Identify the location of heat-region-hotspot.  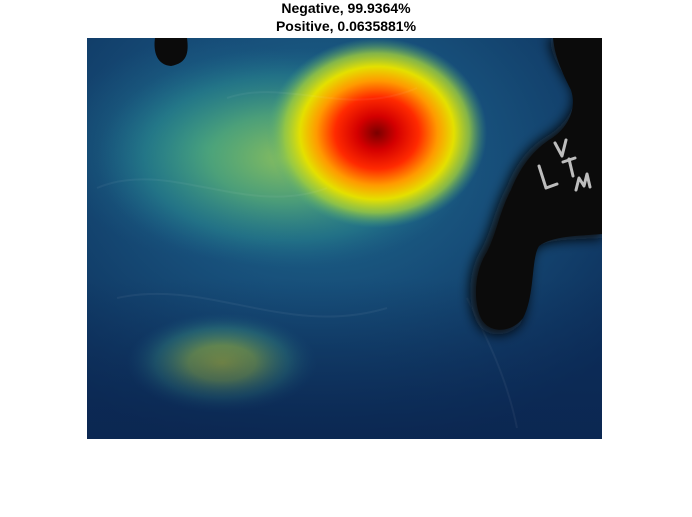
(377, 133).